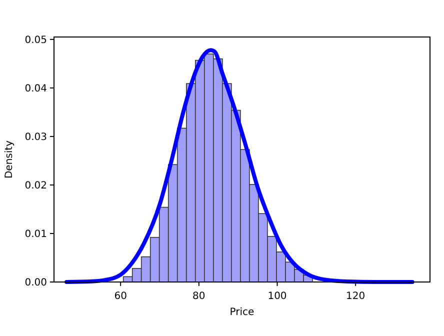 The height and width of the screenshot is (336, 444). I want to click on x-tick-label: 60, so click(120, 296).